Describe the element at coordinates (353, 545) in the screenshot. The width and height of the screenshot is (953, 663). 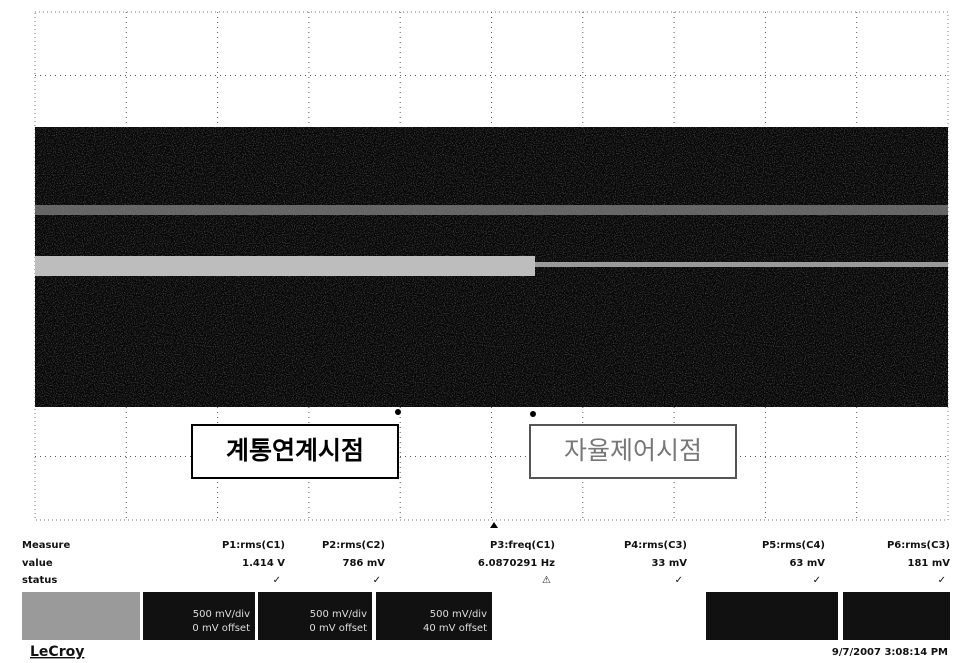
I see `param-name: P2:rms(C2)` at that location.